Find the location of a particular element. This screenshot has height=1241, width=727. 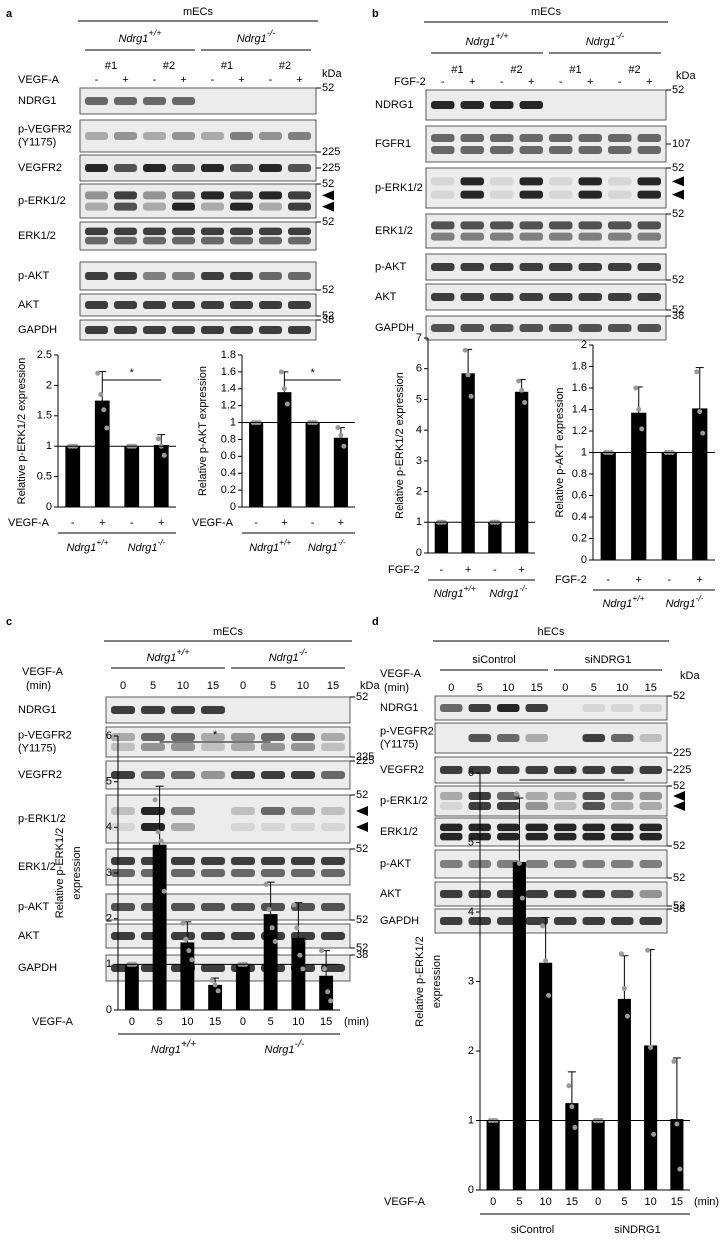

blot is located at coordinates (198, 236).